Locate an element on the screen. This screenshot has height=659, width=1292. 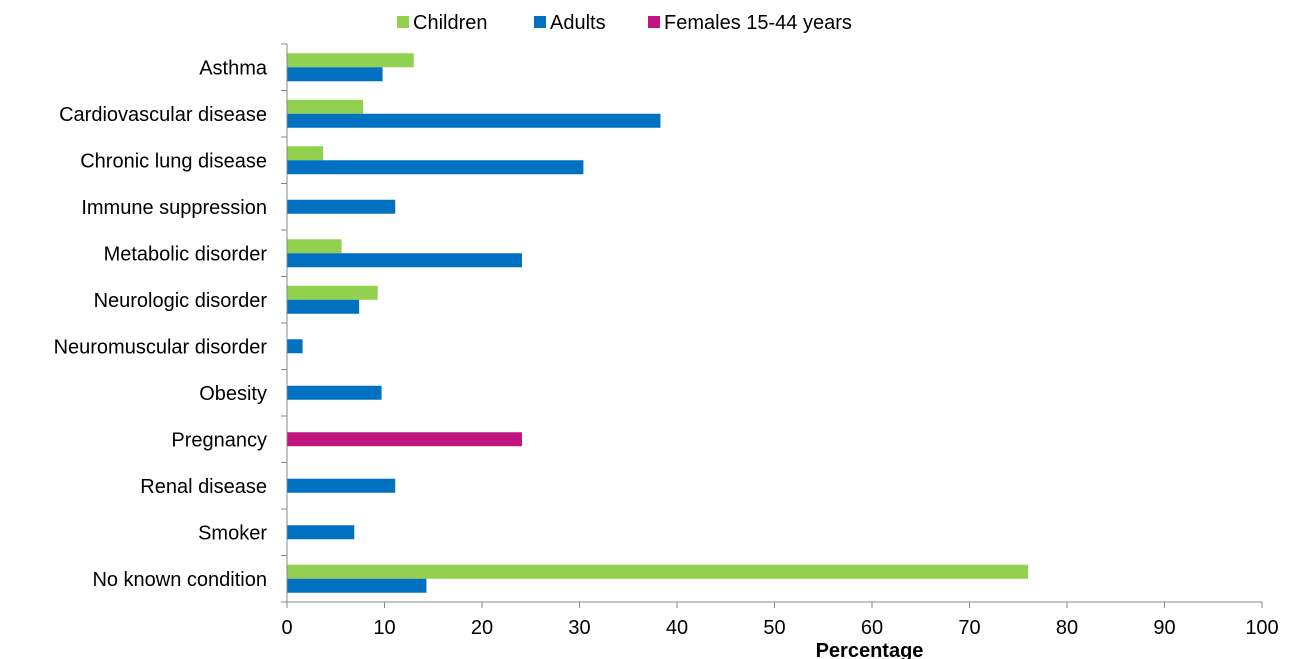
bar-adults-neurologic-disorder is located at coordinates (323, 306).